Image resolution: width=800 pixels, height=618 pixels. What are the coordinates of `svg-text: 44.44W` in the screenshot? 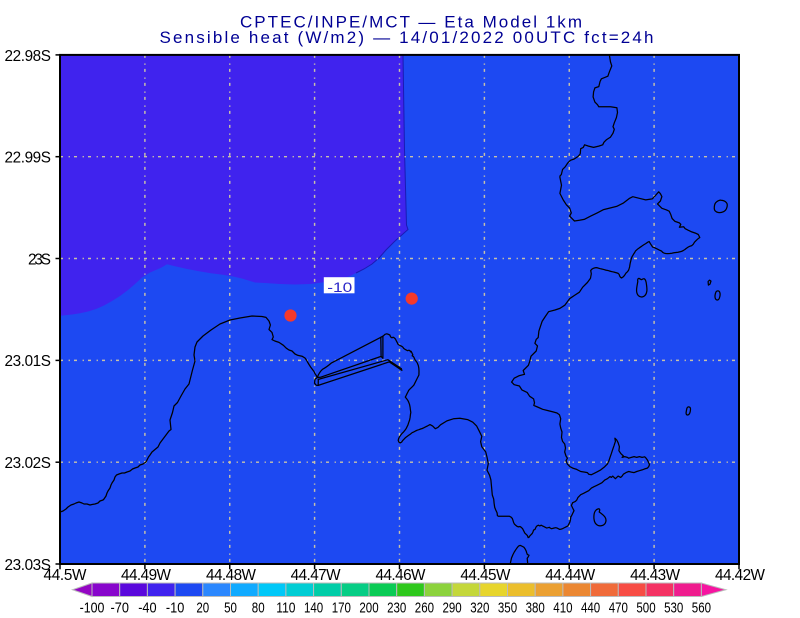 It's located at (570, 575).